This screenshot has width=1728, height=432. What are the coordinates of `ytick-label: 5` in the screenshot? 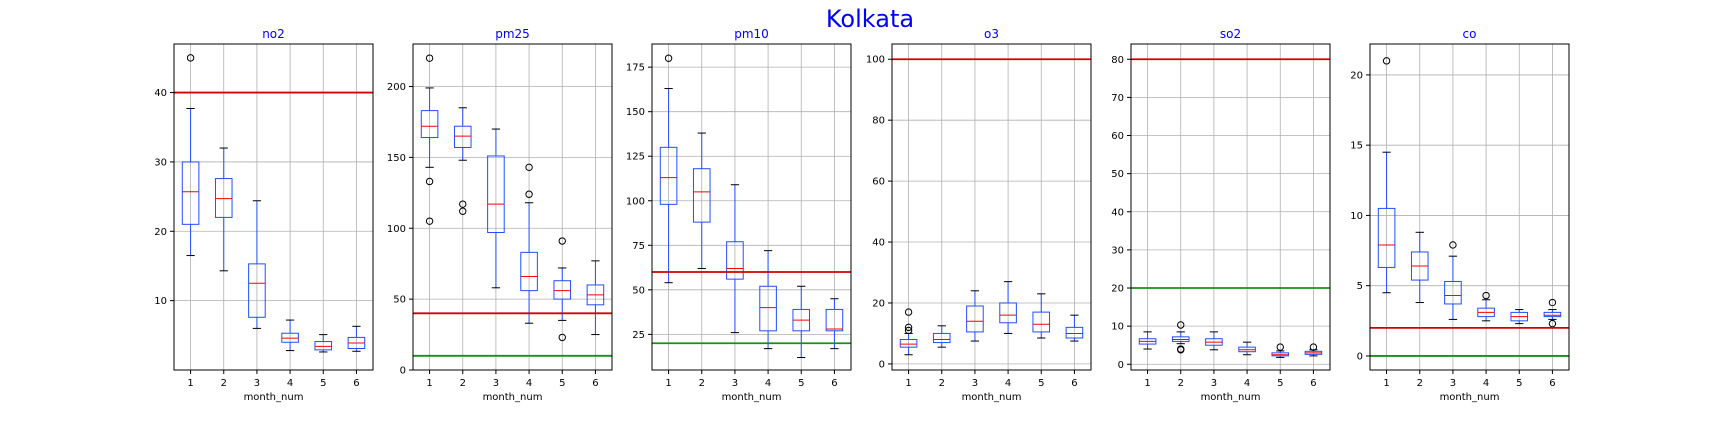 It's located at (1360, 286).